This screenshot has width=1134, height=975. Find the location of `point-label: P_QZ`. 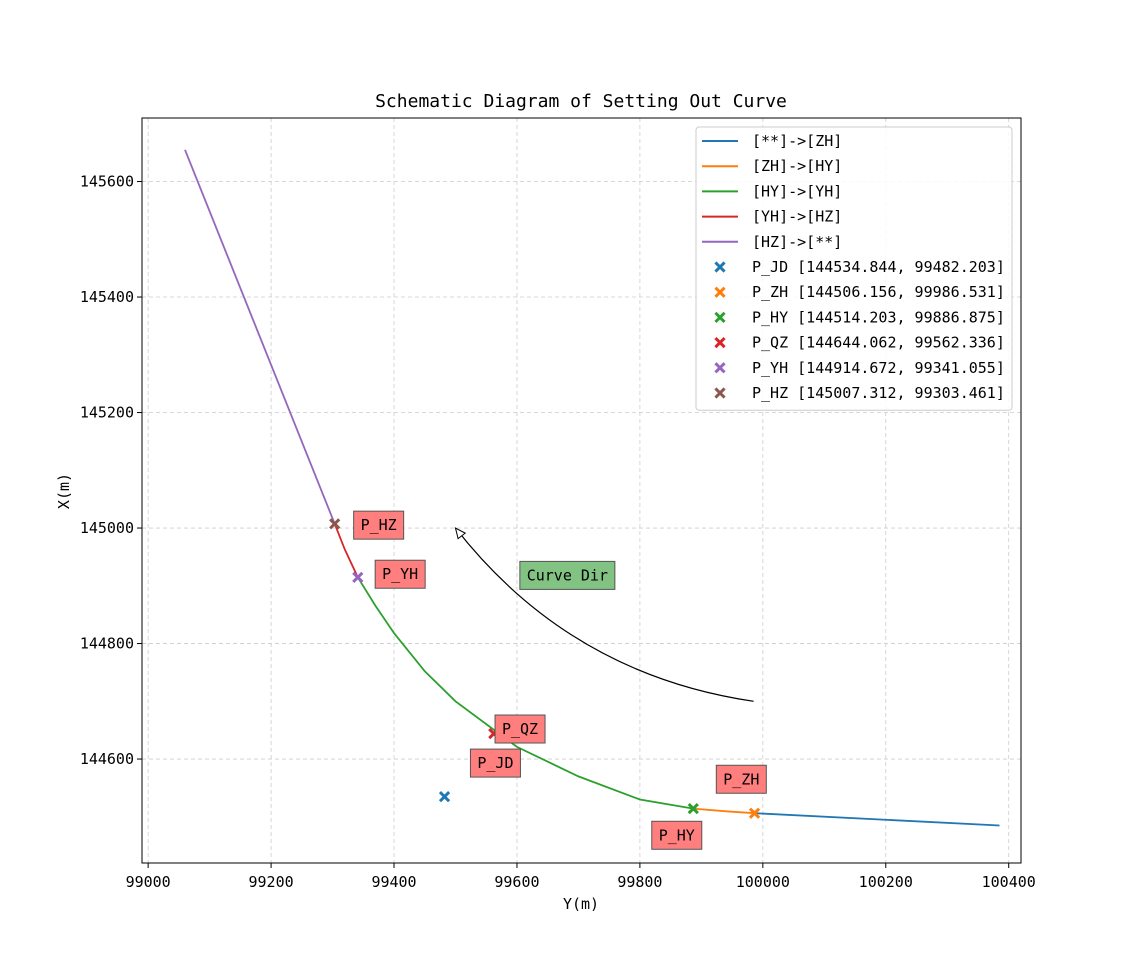

point-label: P_QZ is located at coordinates (520, 729).